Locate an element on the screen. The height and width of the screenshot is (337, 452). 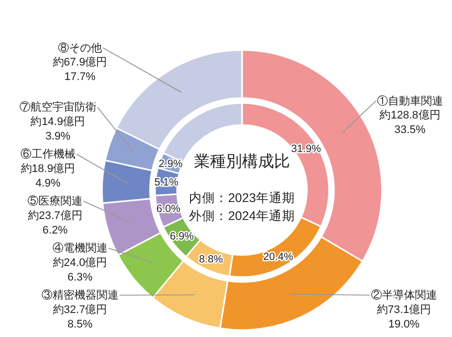
data-label: 6.9% is located at coordinates (182, 236).